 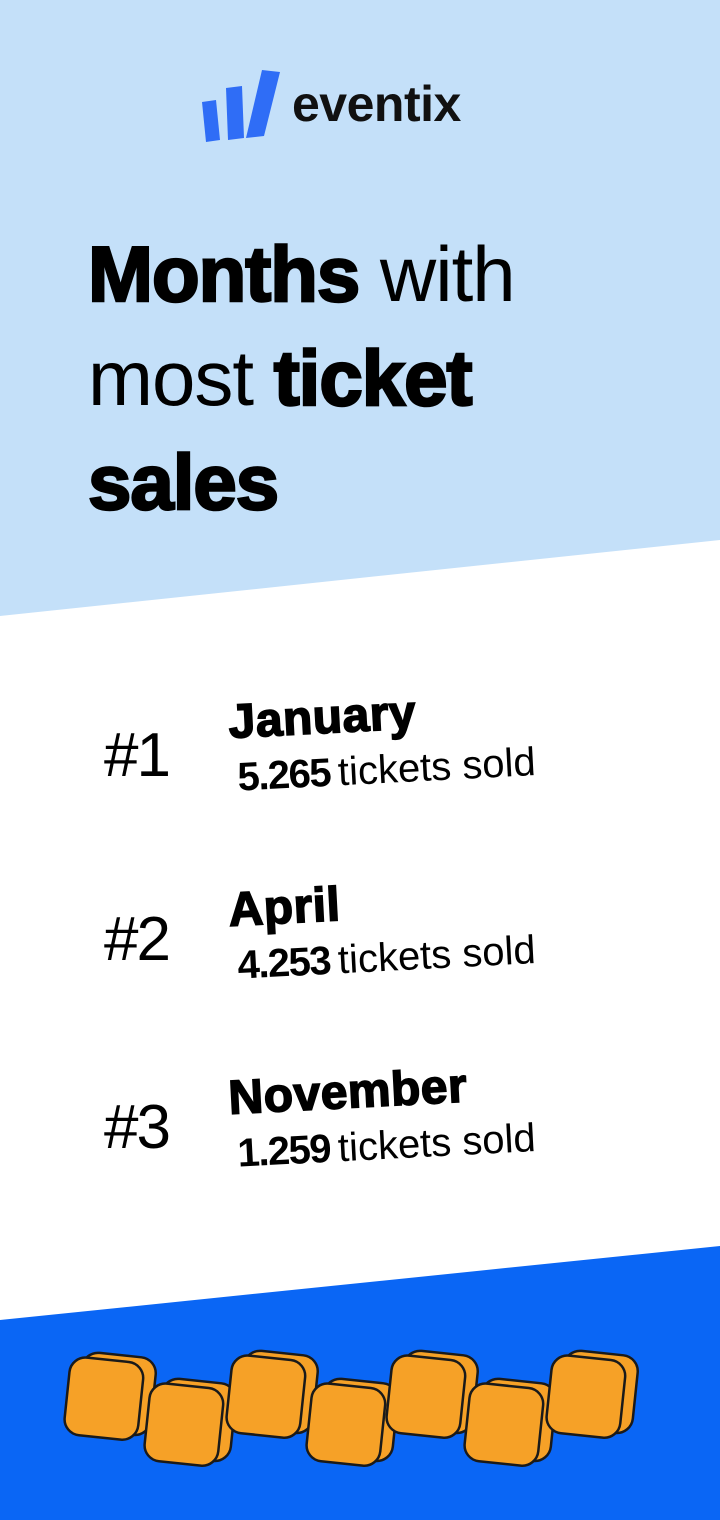 I want to click on headline-part-5: sales, so click(x=184, y=482).